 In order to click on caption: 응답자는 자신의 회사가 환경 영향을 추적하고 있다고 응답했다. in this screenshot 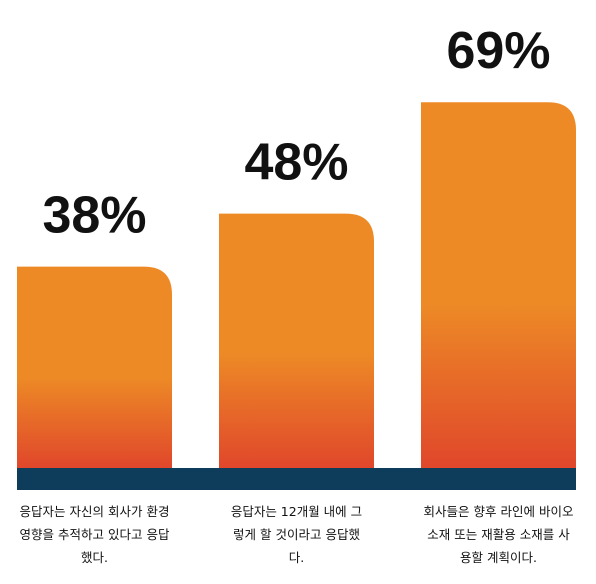, I will do `click(94, 534)`.